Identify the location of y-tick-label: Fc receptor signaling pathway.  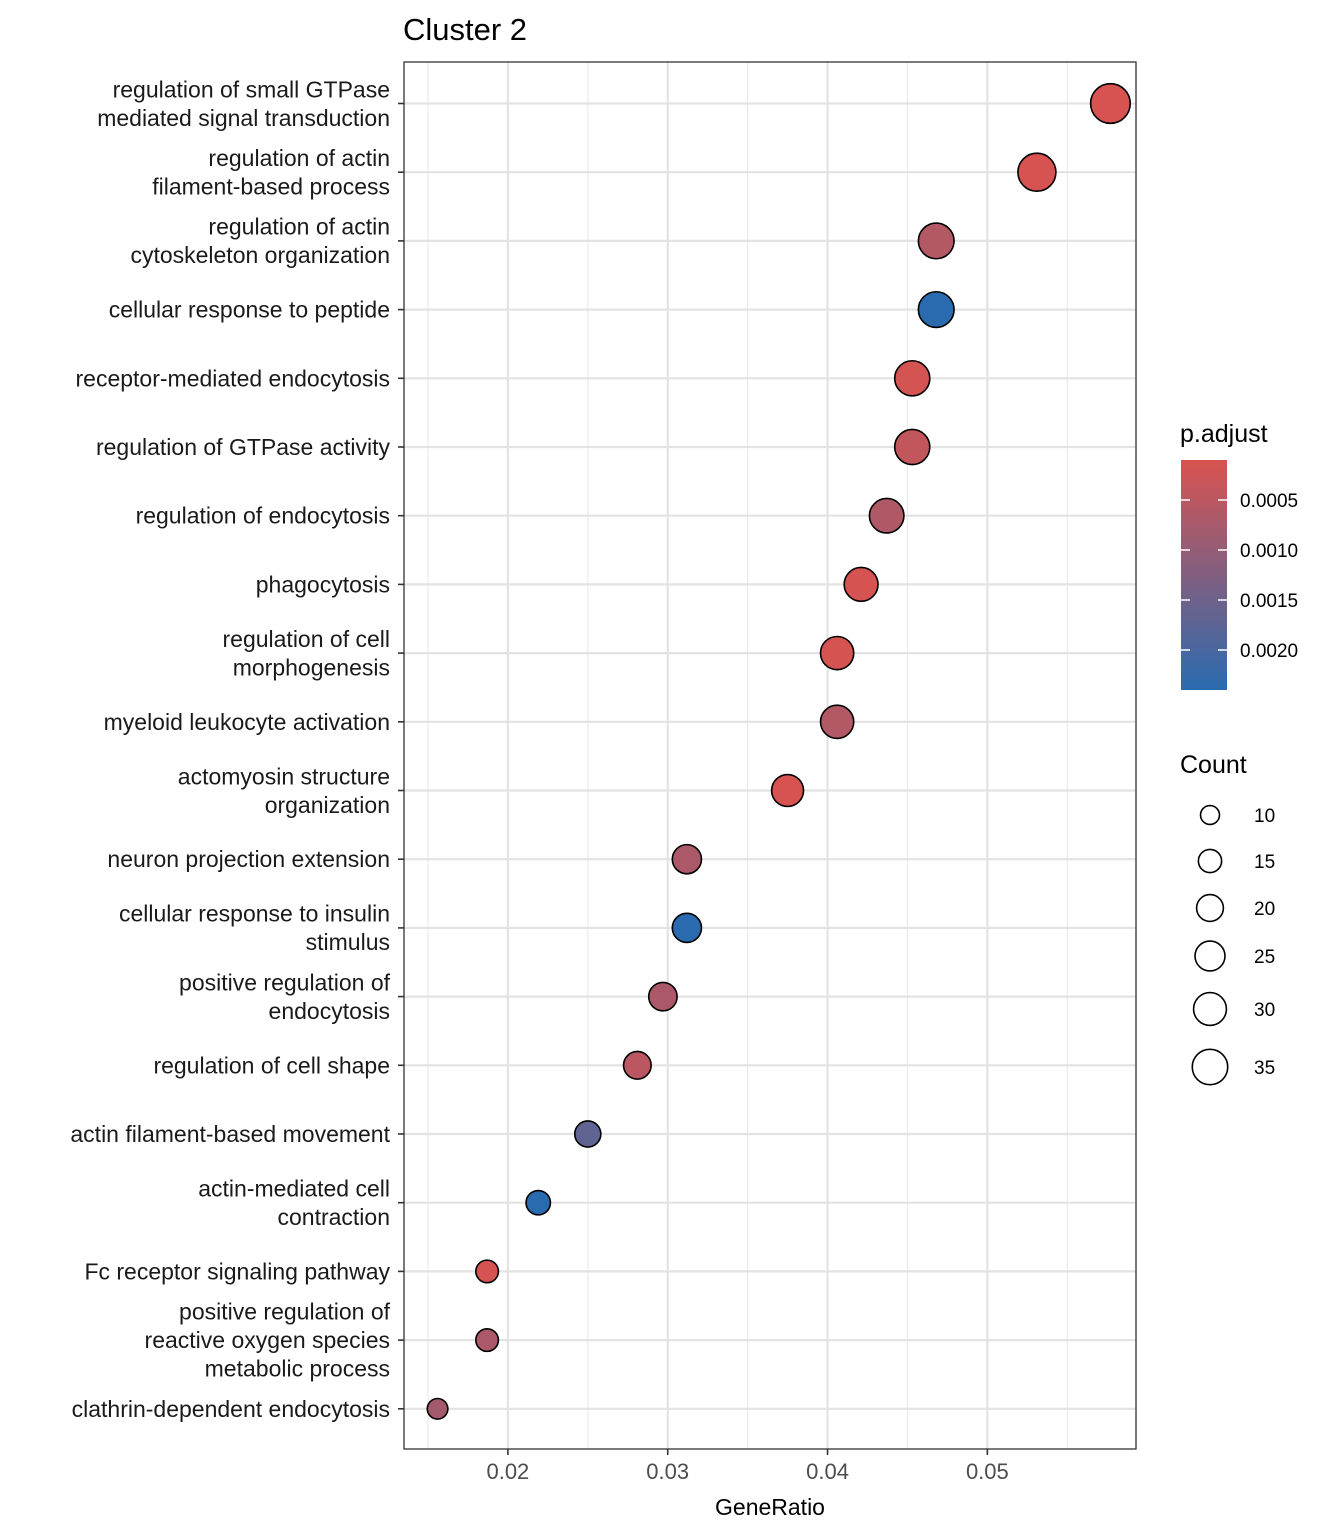
(237, 1271).